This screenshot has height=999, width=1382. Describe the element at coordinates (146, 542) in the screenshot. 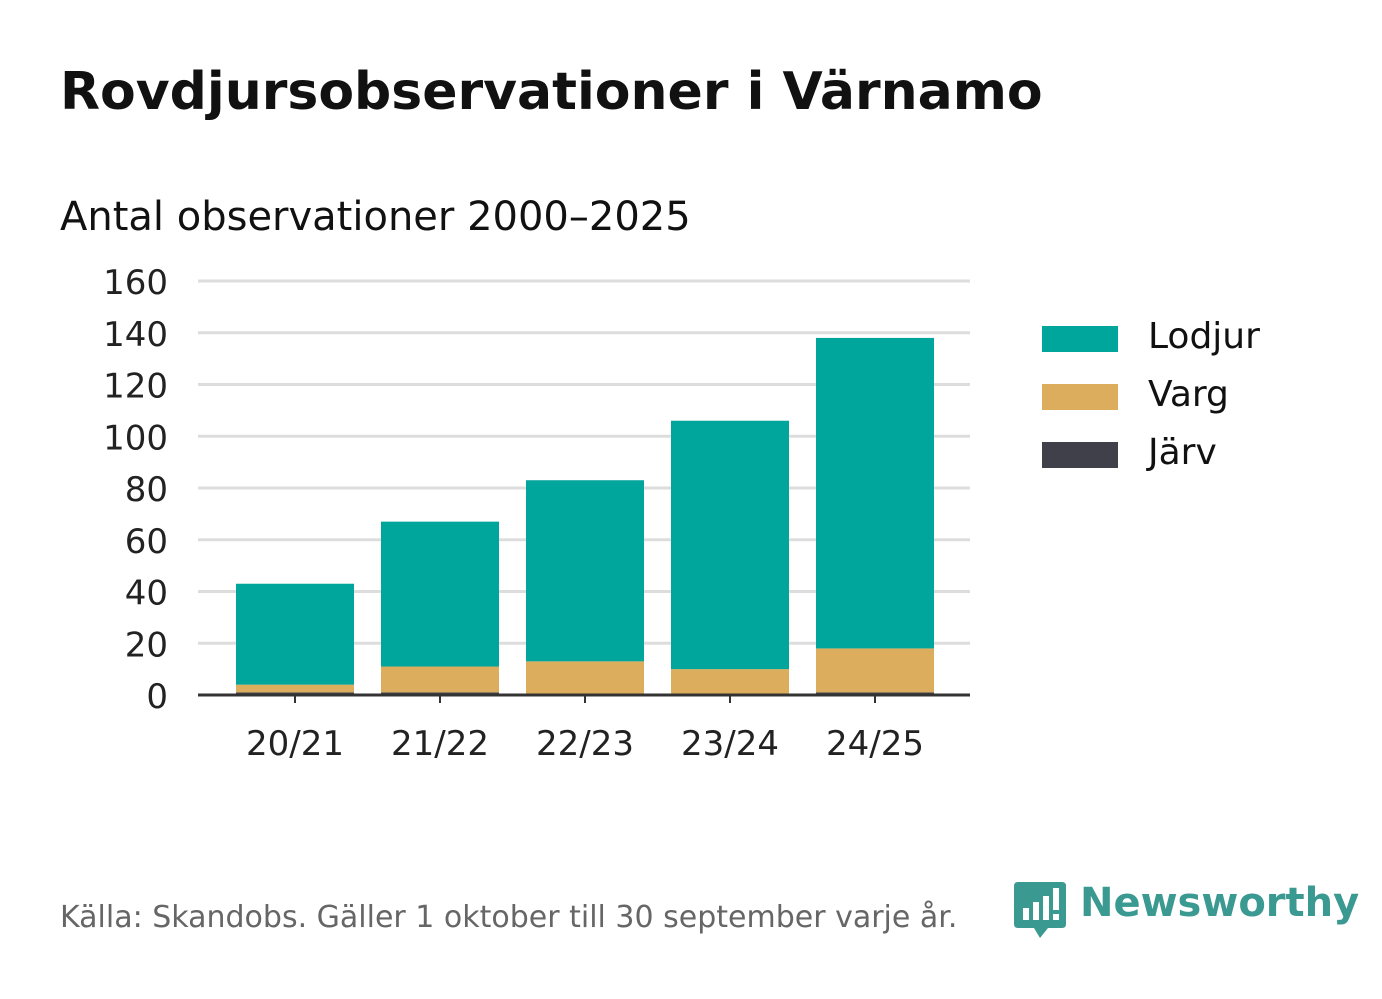

I see `y-tick-label: 60` at that location.